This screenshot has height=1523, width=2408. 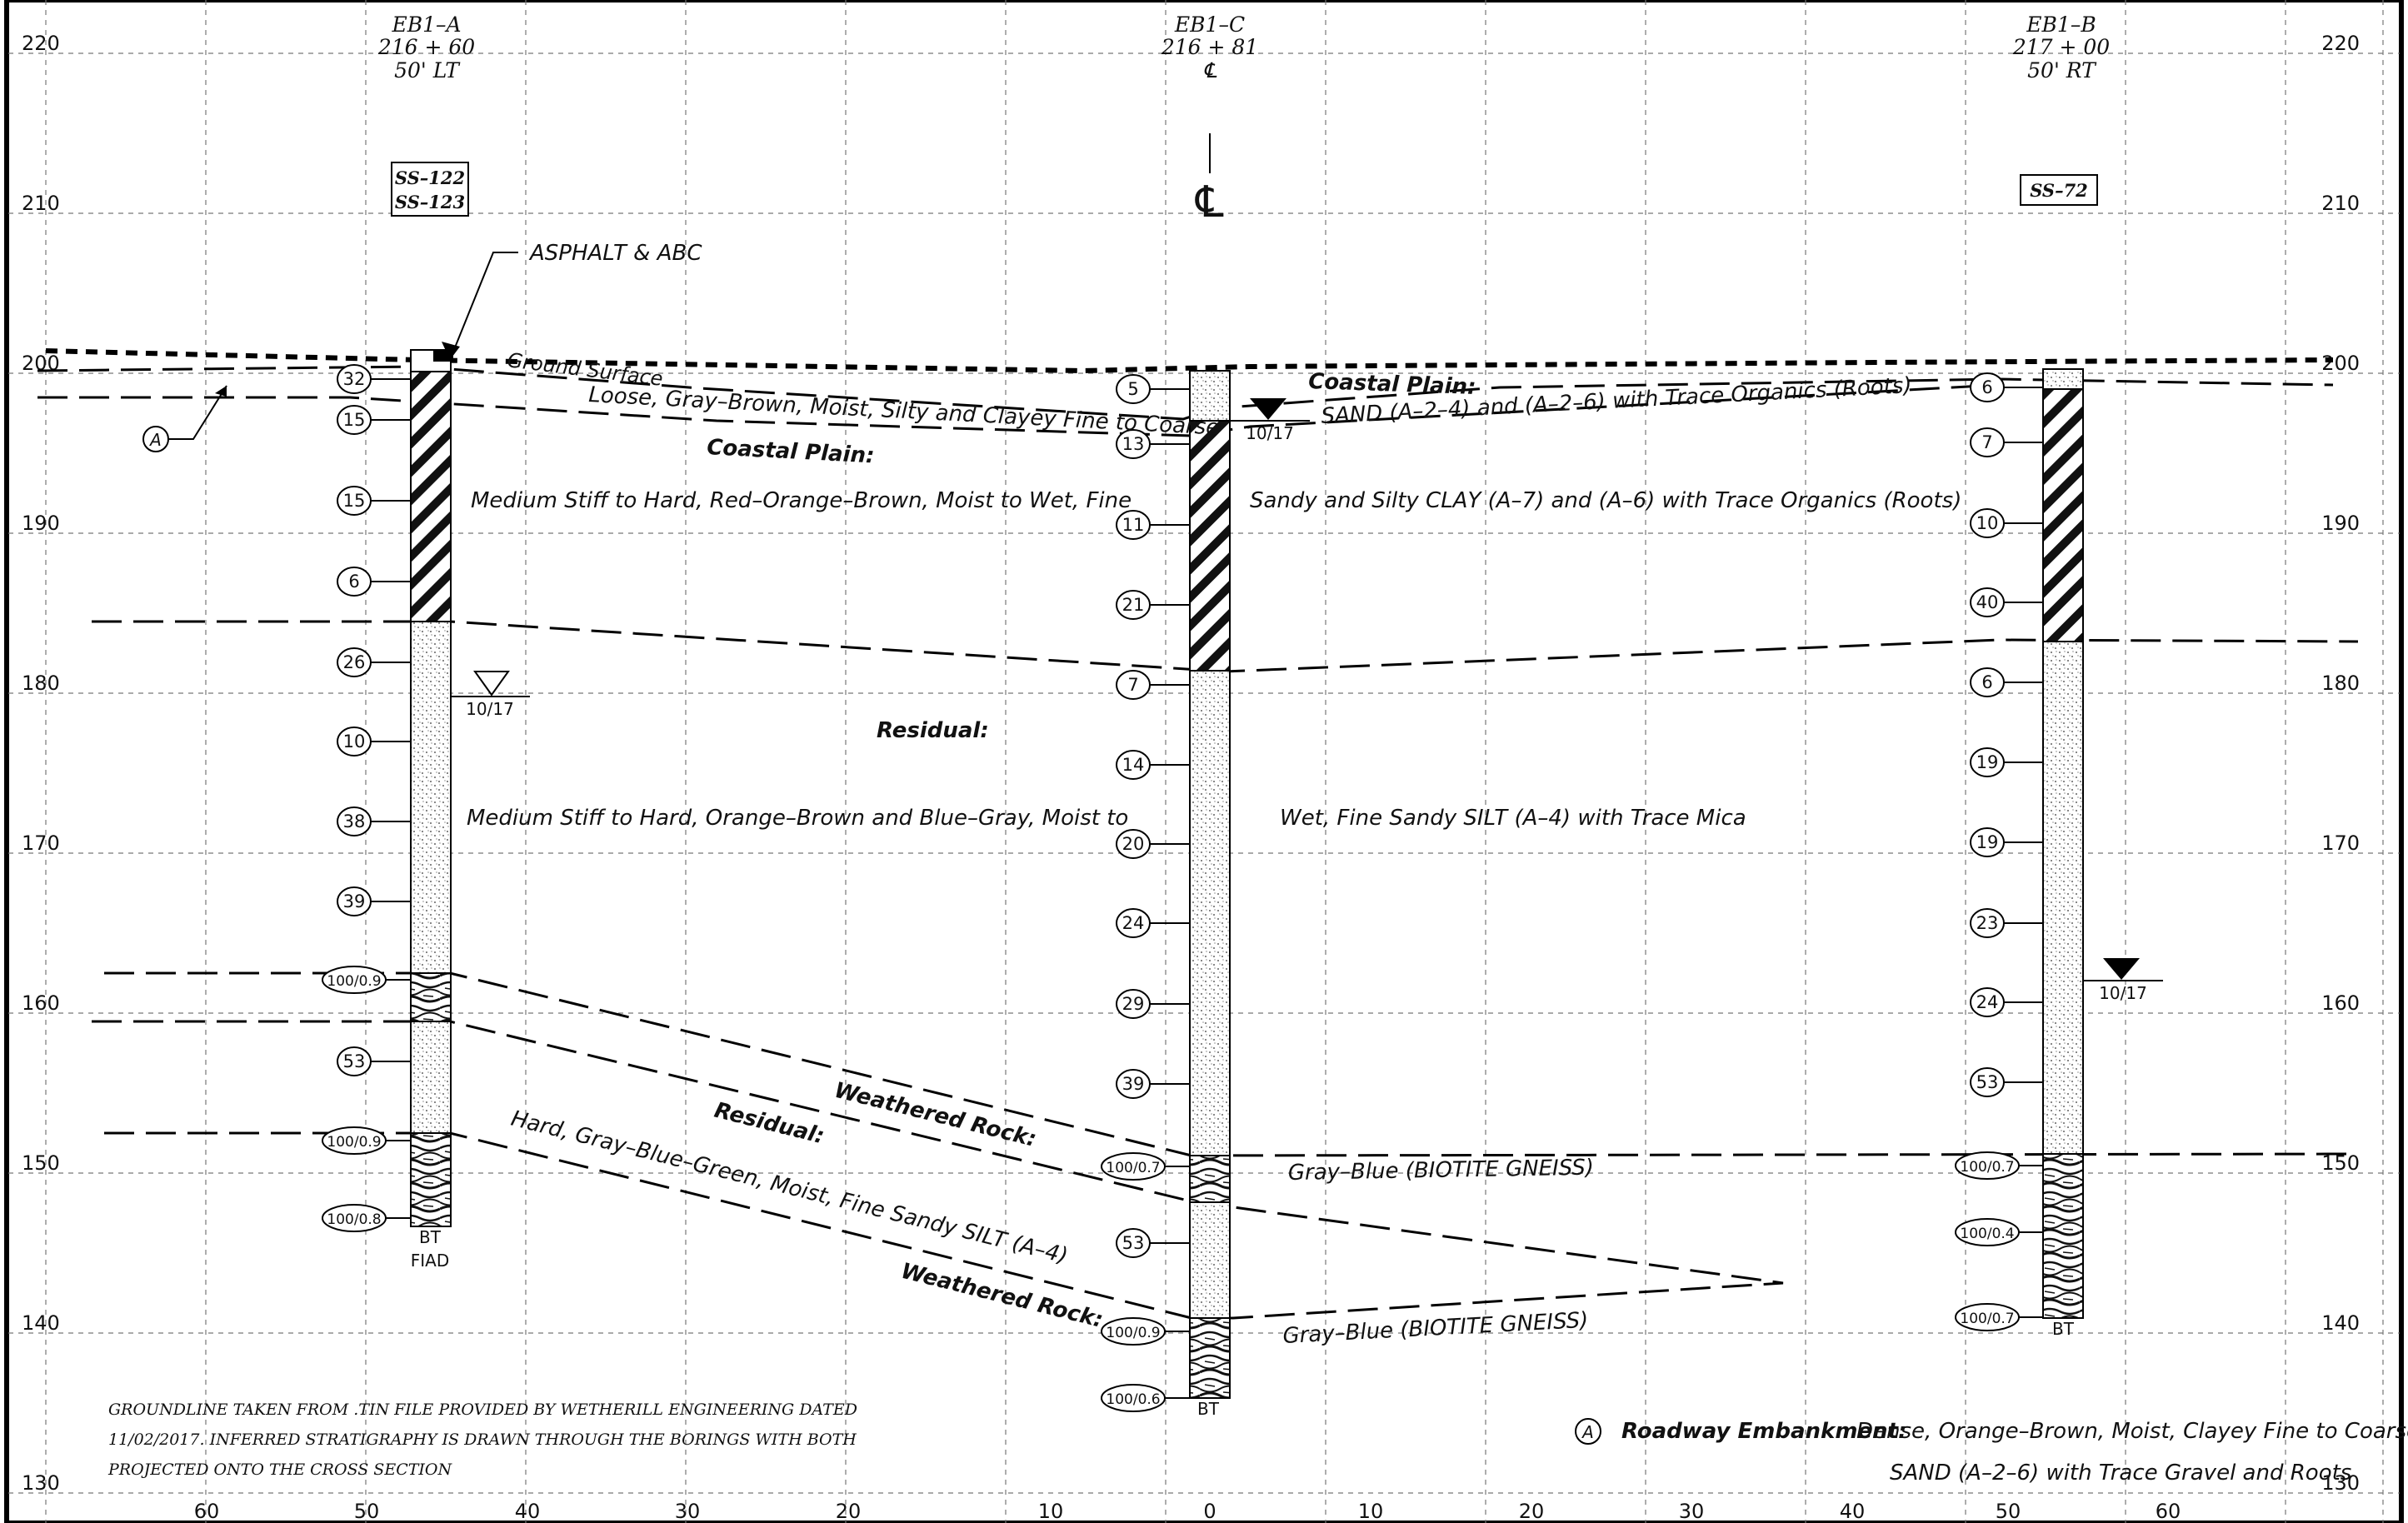 What do you see at coordinates (1051, 1511) in the screenshot?
I see `offset-tick: 10` at bounding box center [1051, 1511].